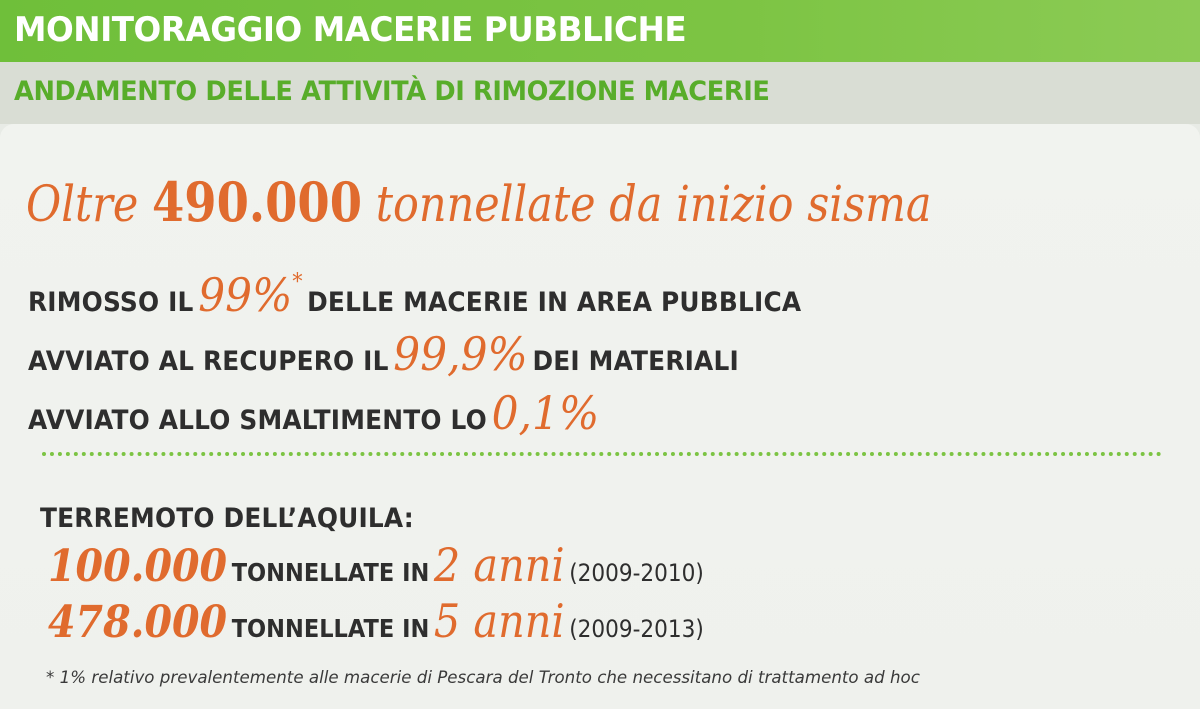  What do you see at coordinates (257, 202) in the screenshot?
I see `headline-value: 490.000` at bounding box center [257, 202].